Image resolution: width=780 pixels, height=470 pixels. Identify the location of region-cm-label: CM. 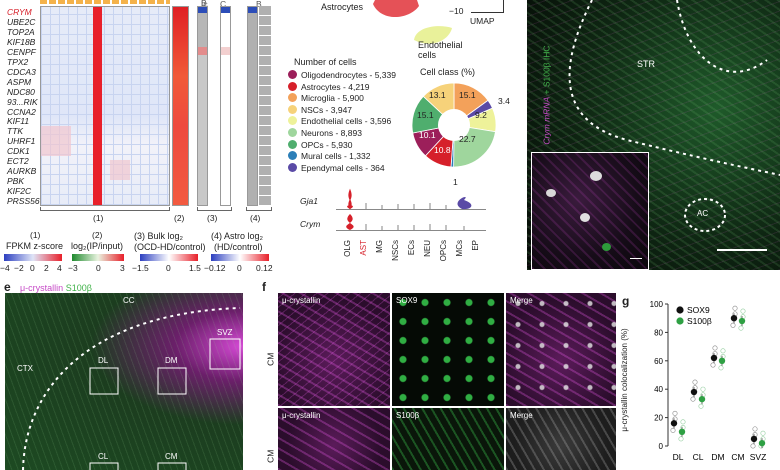
(171, 456).